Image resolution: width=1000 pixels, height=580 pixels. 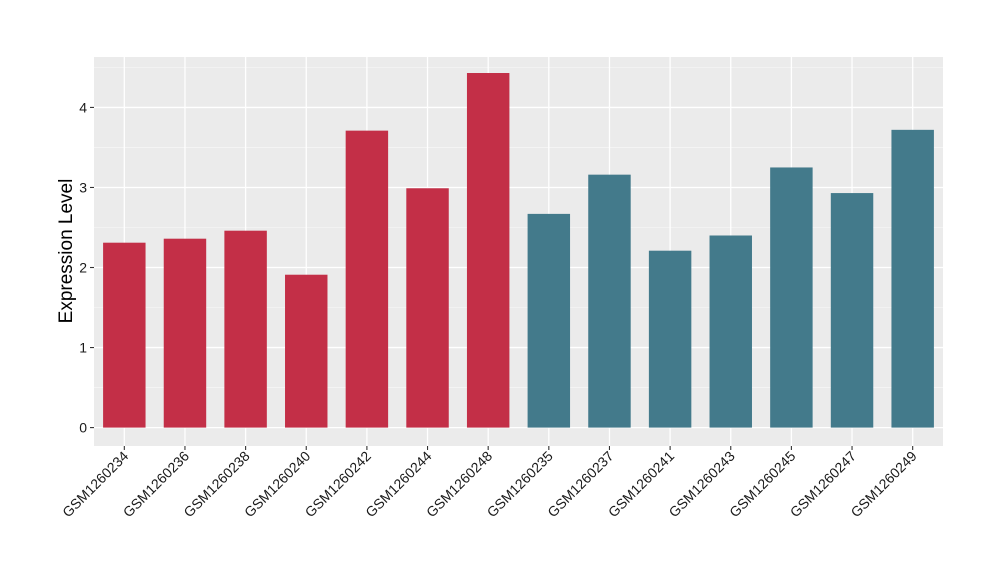 I want to click on y-tick-label: 3, so click(x=83, y=187).